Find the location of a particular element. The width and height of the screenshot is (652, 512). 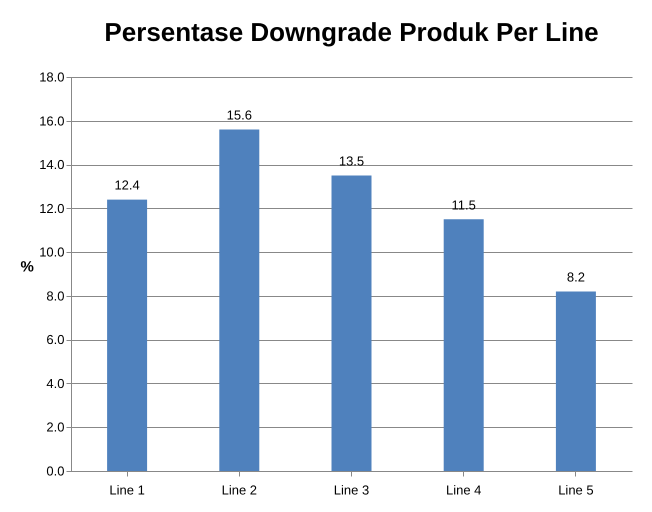

y-tick-label: 16.0 is located at coordinates (51, 120).